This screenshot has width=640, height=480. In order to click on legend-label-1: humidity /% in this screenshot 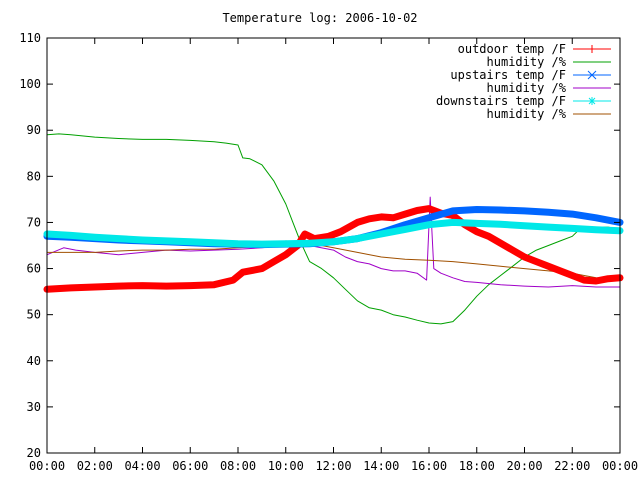, I will do `click(527, 62)`.